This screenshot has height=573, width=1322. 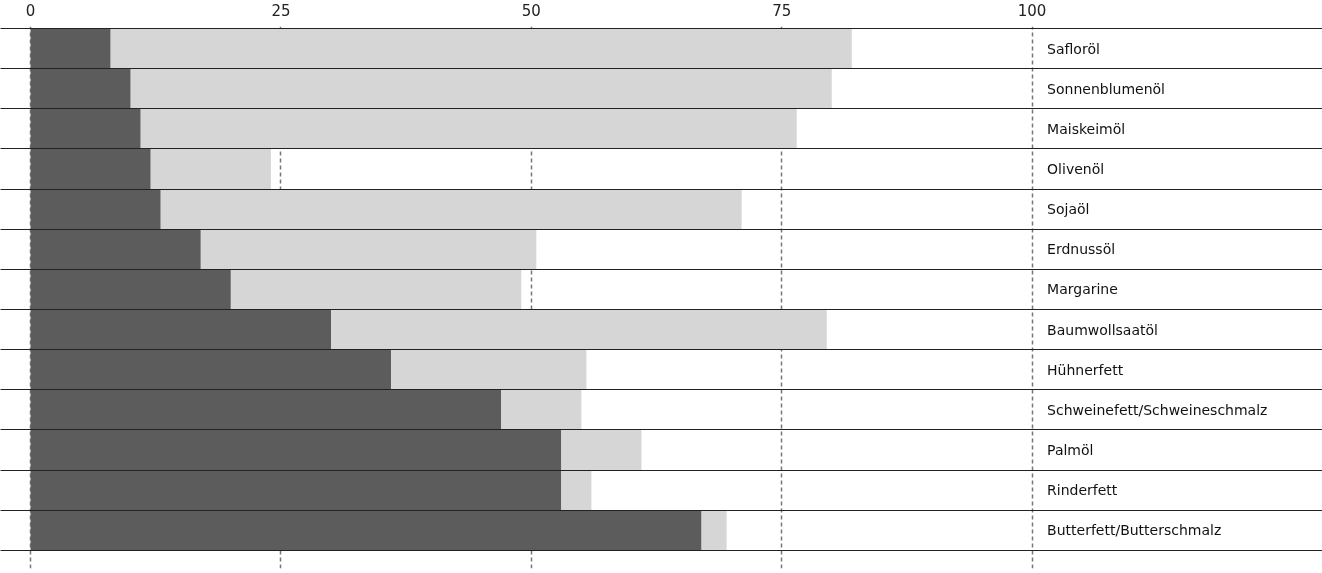 I want to click on y-tick-label: Margarine, so click(x=1082, y=289).